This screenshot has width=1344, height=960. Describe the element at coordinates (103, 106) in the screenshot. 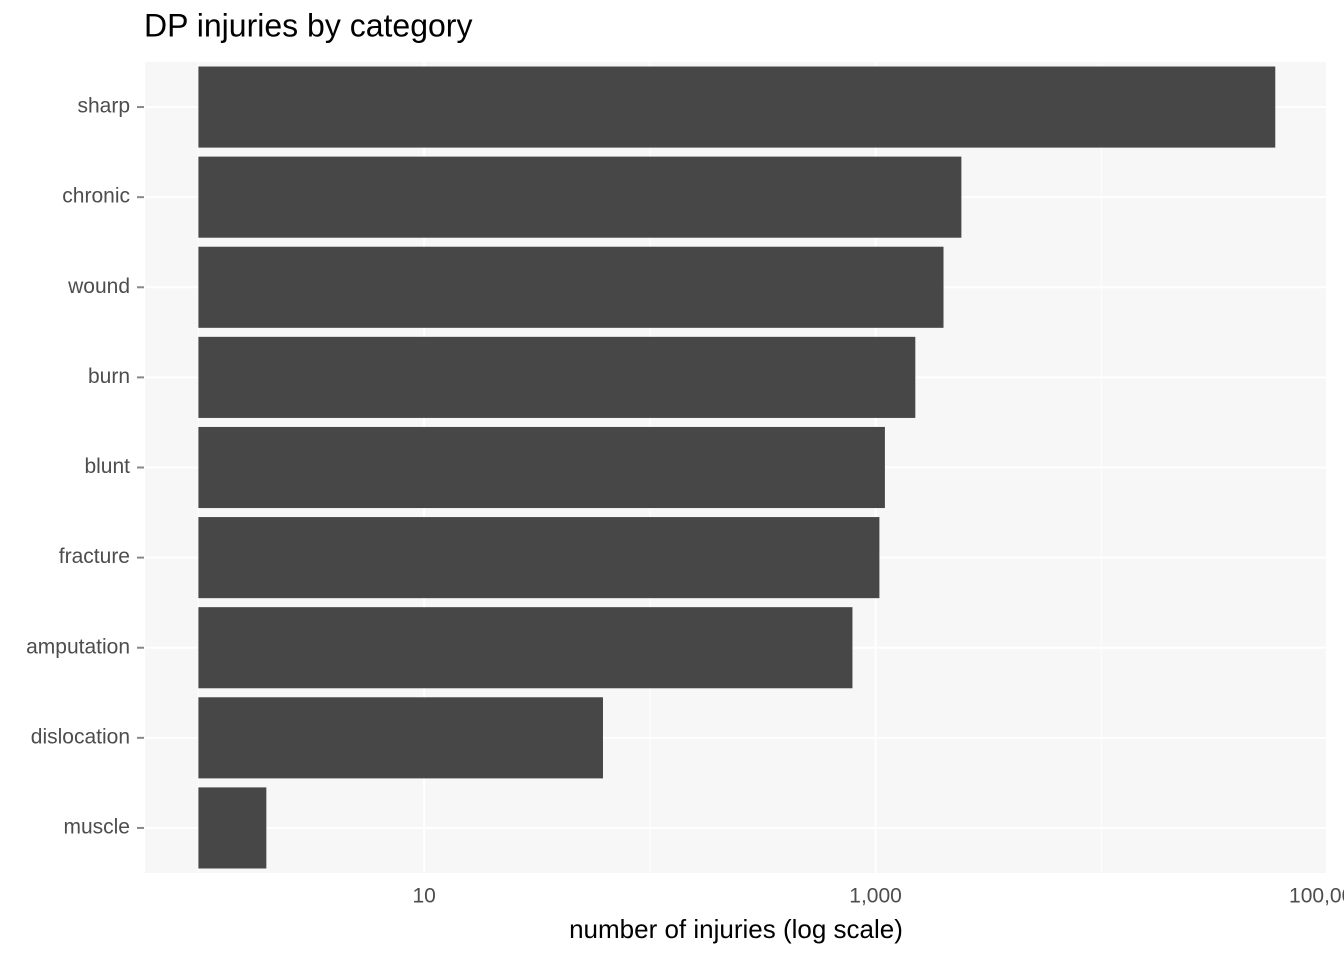

I see `y-tick-label: sharp` at that location.